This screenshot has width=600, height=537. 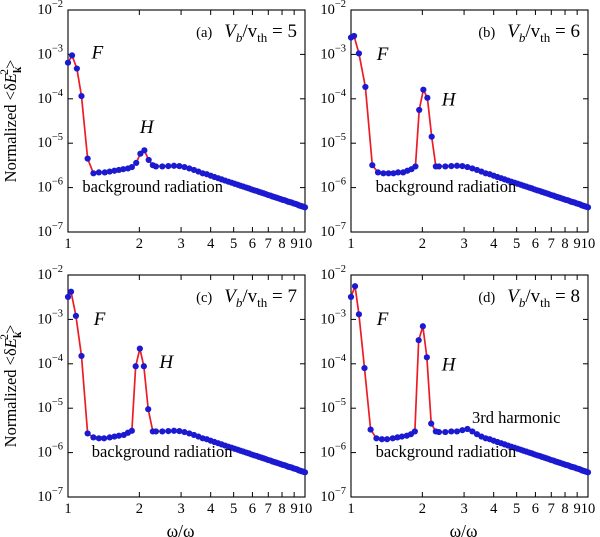 What do you see at coordinates (529, 298) in the screenshot?
I see `panel-title: (d) Vb/vth = 8` at bounding box center [529, 298].